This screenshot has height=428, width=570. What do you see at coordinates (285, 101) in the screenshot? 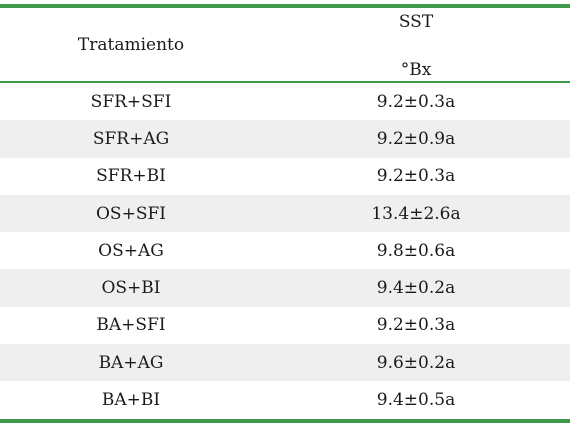
I see `table-row: SFR+SFI 9.2±0.3a` at bounding box center [285, 101].